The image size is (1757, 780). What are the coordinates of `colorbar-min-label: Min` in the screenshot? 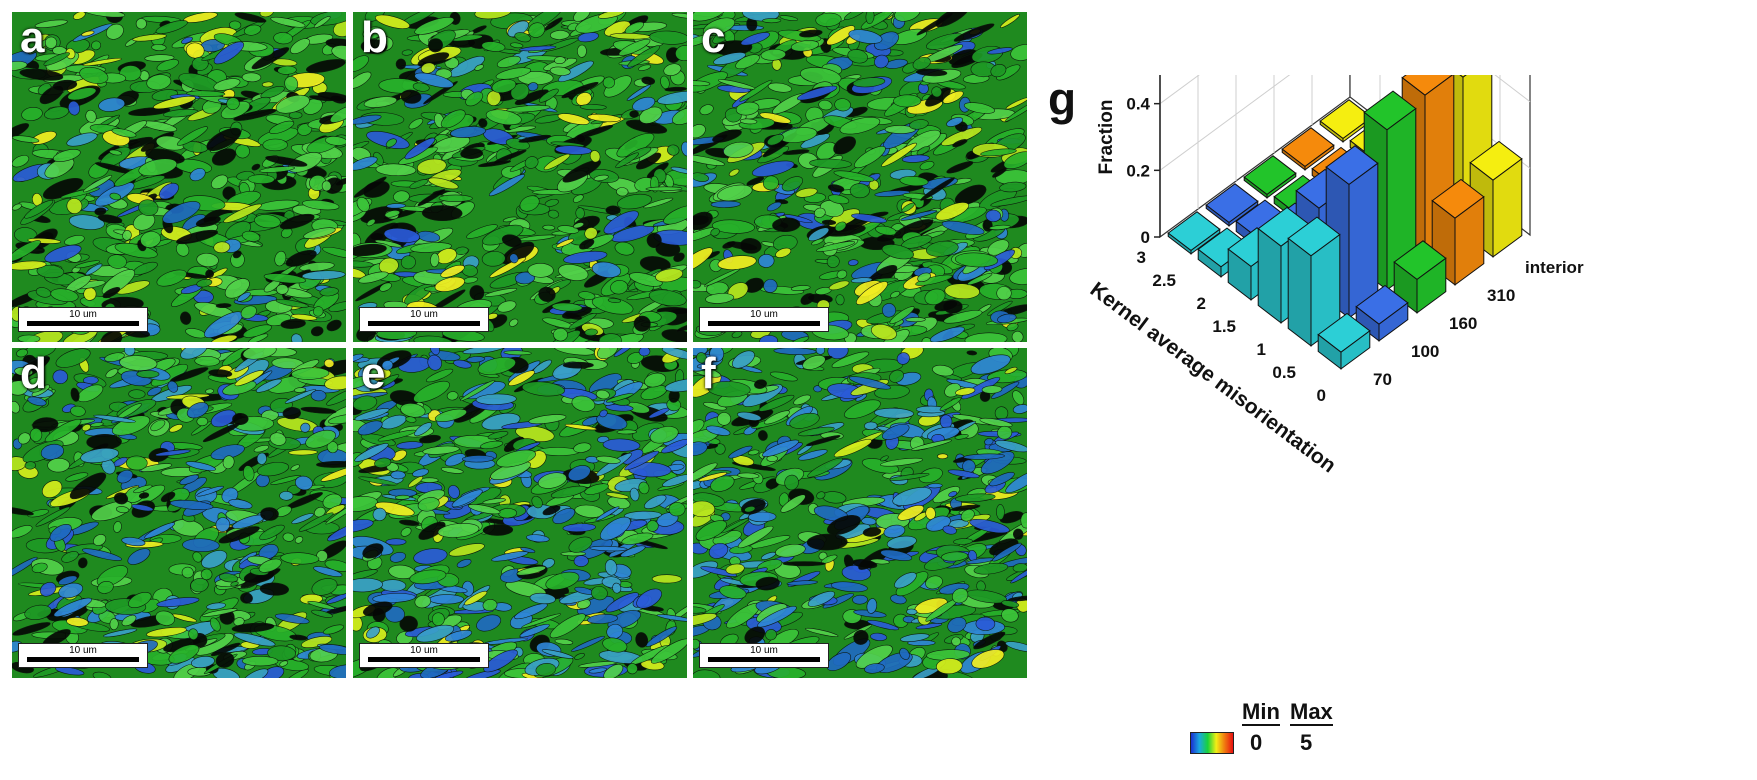 It's located at (1261, 712).